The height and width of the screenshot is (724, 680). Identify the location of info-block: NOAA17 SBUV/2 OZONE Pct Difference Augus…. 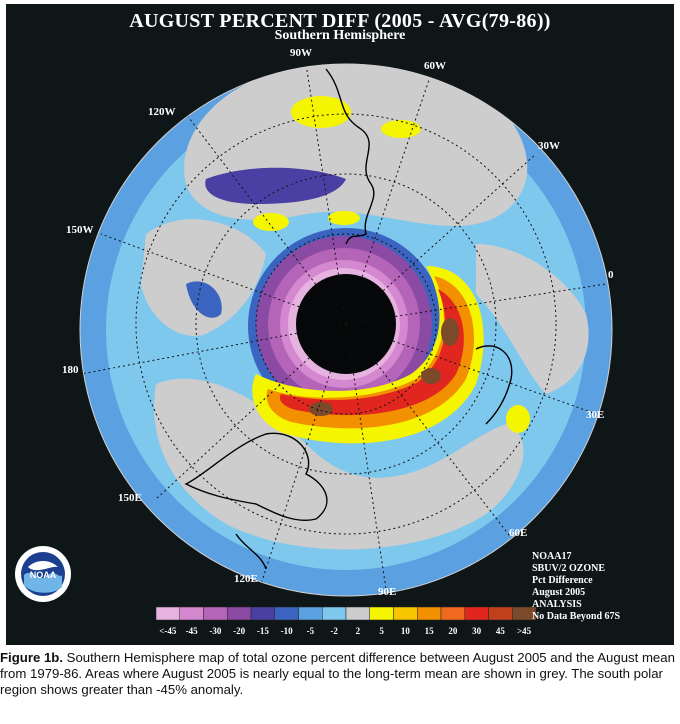
(576, 587).